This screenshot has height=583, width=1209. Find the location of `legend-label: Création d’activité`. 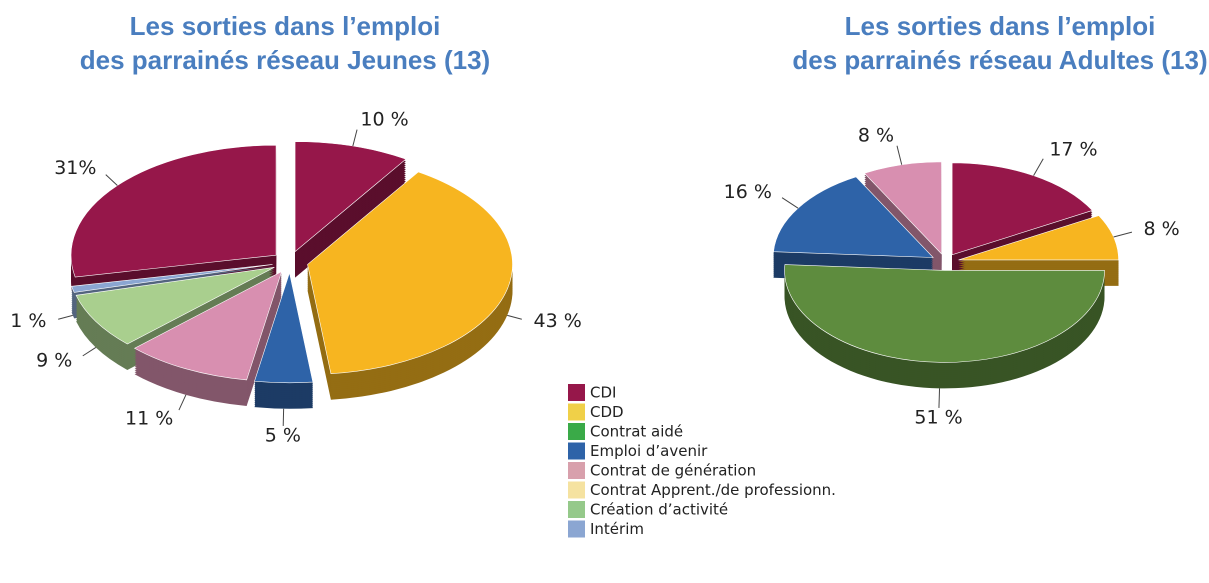

legend-label: Création d’activité is located at coordinates (659, 510).